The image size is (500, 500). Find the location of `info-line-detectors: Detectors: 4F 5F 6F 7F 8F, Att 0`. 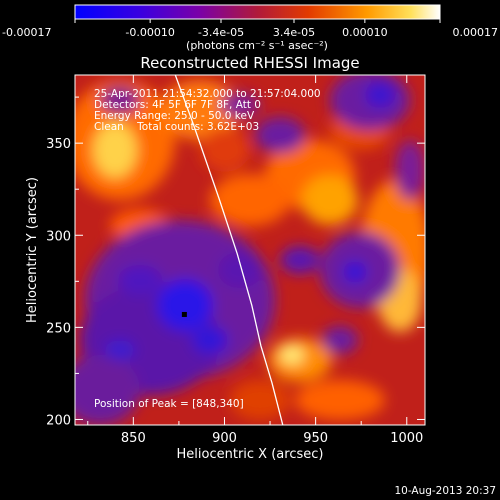

info-line-detectors: Detectors: 4F 5F 6F 7F 8F, Att 0 is located at coordinates (177, 105).